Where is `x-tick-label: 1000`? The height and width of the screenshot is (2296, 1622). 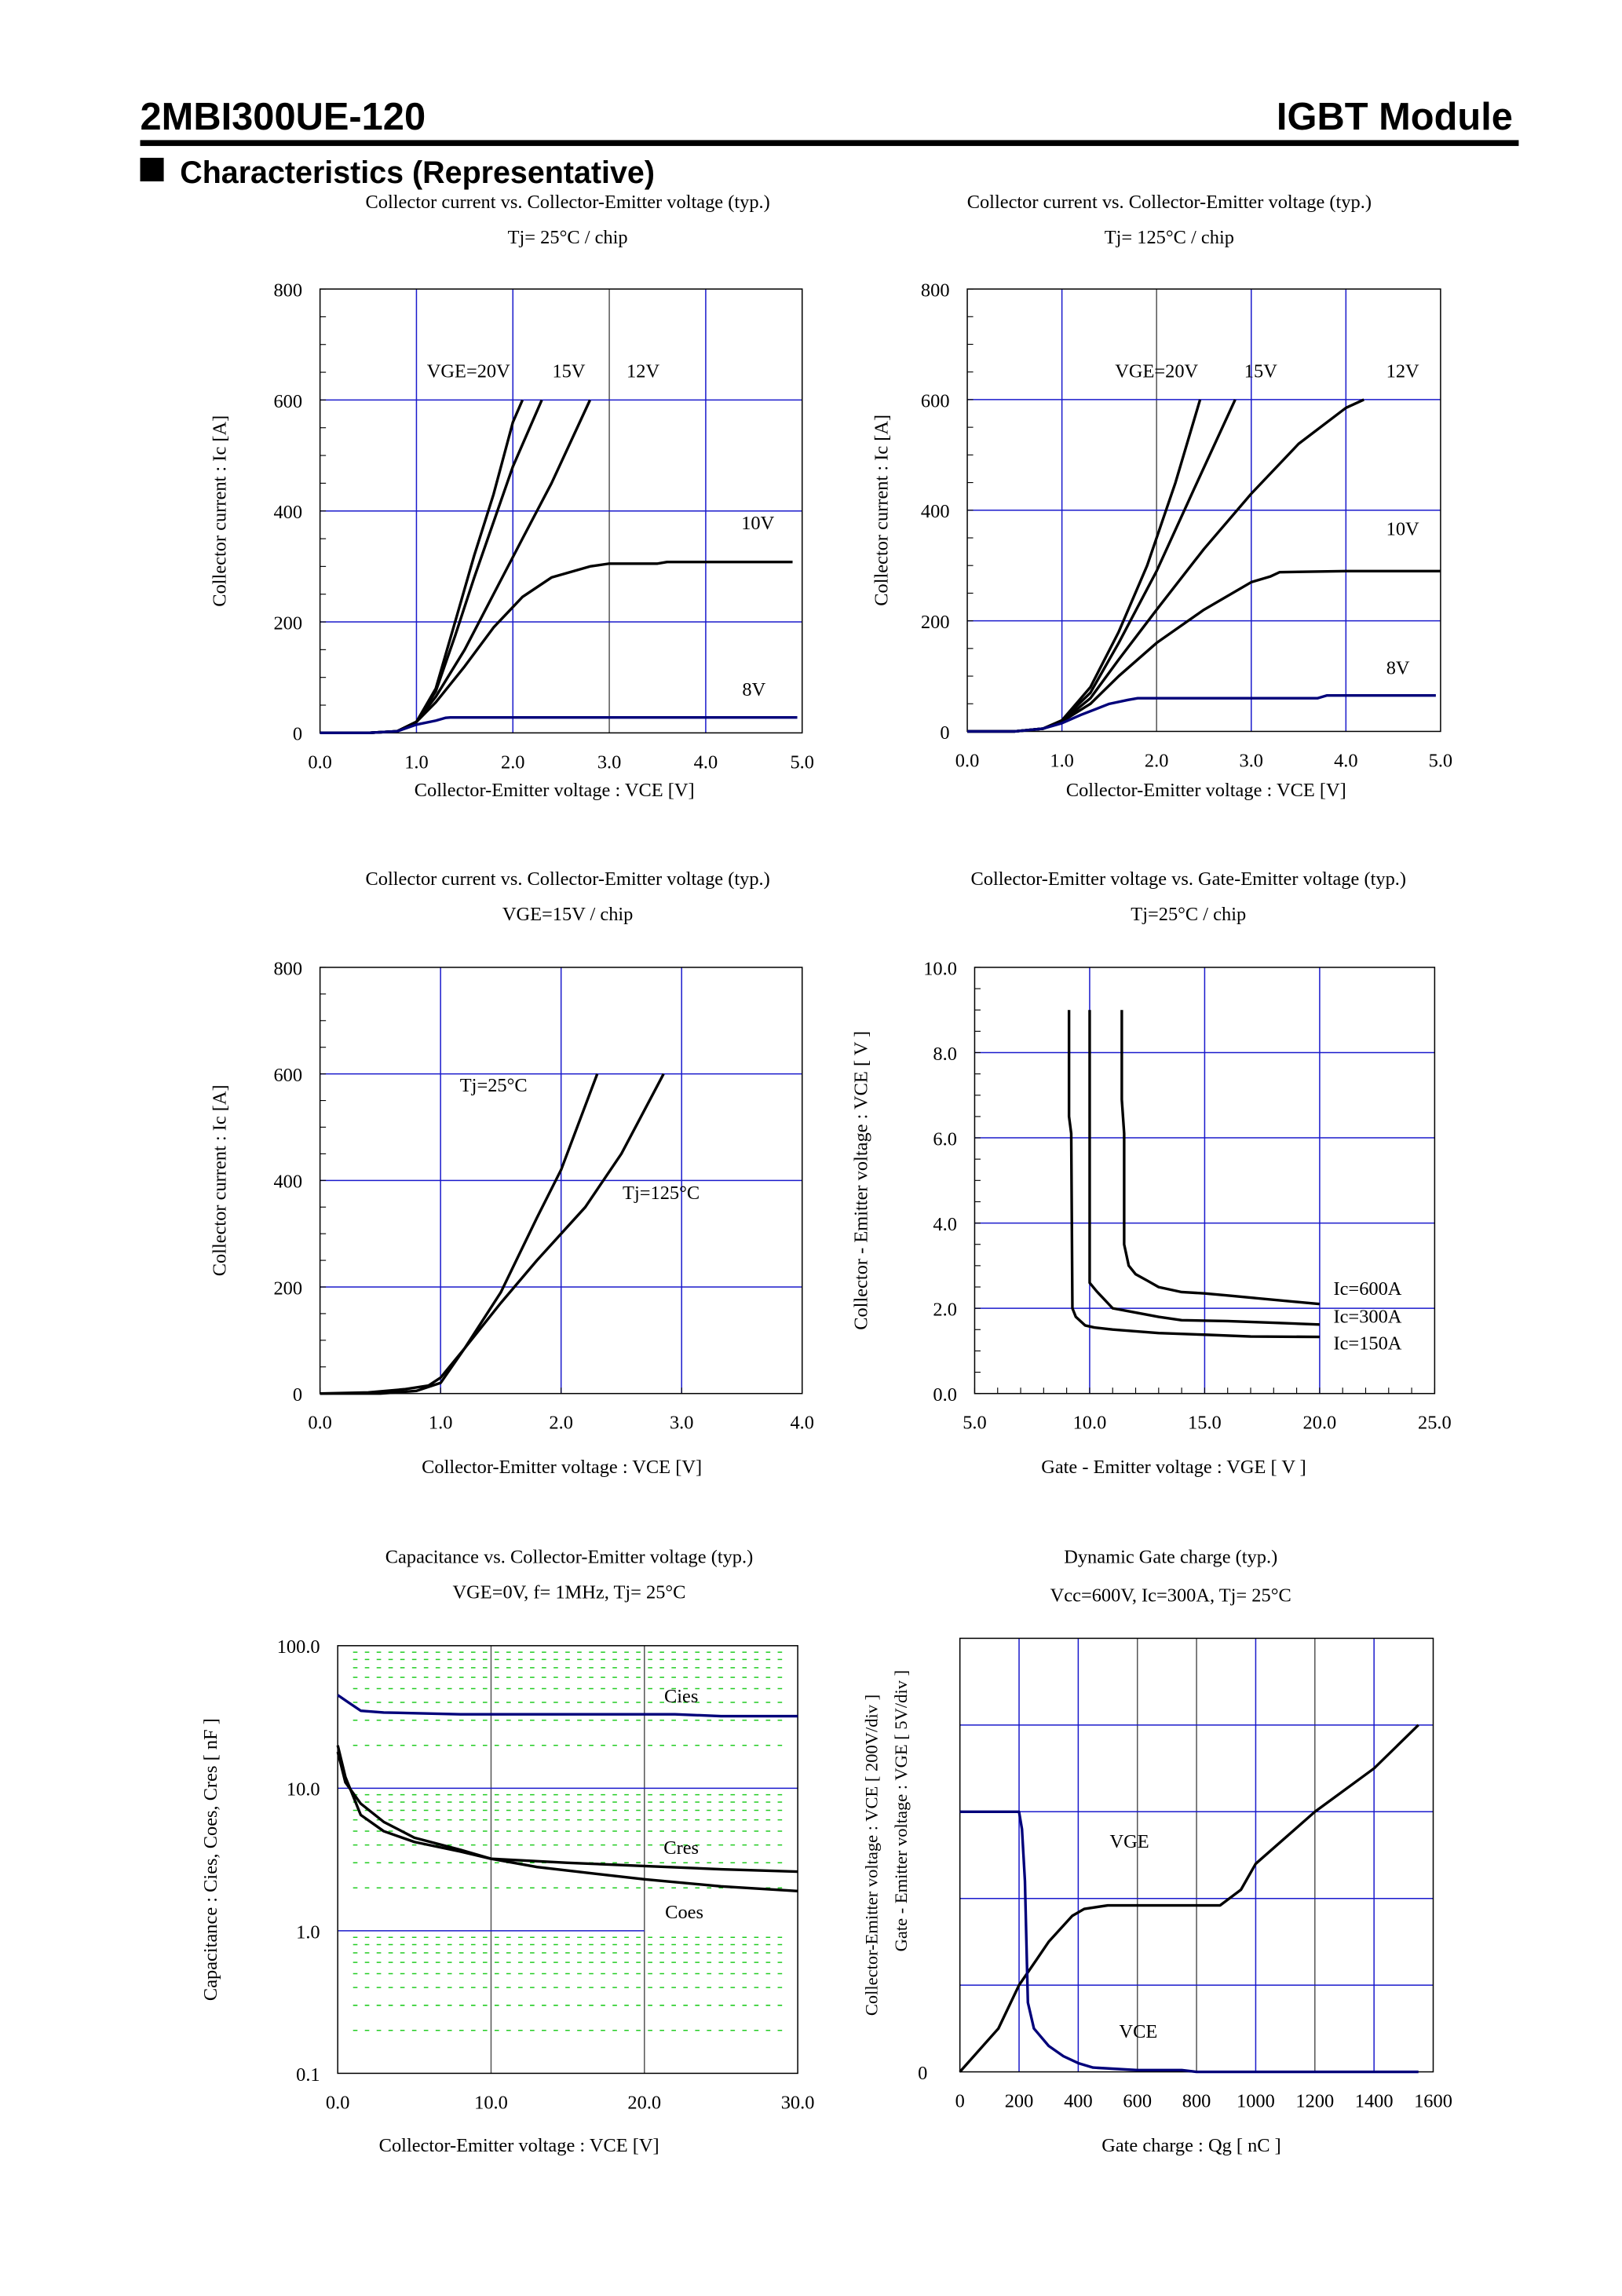 x-tick-label: 1000 is located at coordinates (1256, 2101).